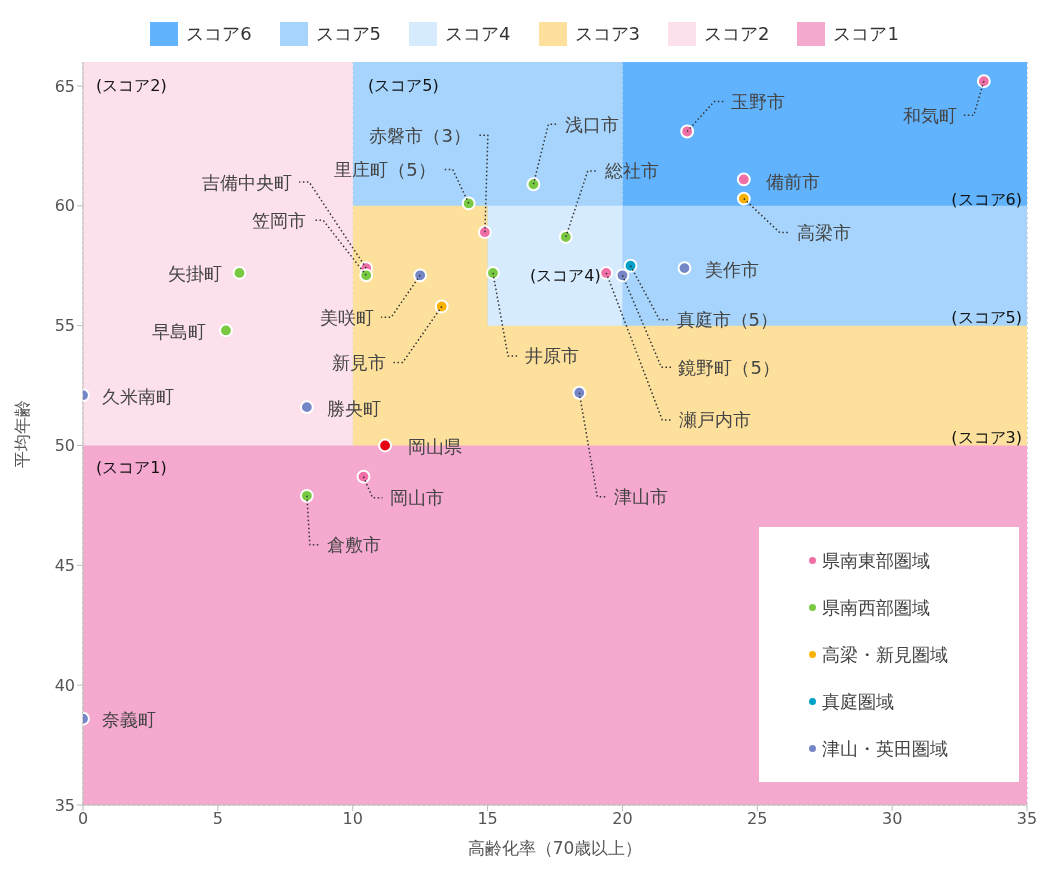  I want to click on legend-label: 津山・英田圏域, so click(885, 748).